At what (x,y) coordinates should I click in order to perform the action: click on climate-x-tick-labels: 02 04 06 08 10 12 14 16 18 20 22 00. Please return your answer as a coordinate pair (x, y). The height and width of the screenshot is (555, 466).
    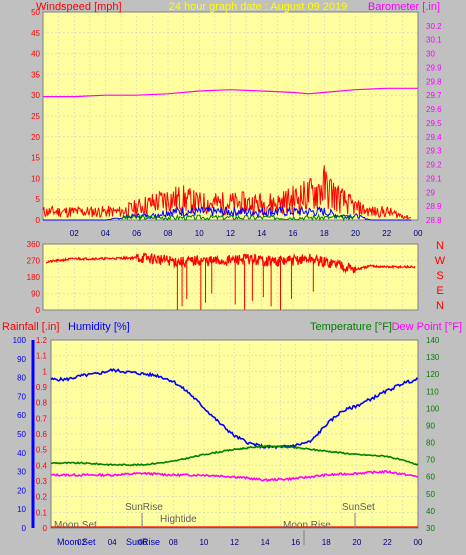
    Looking at the image, I should click on (250, 542).